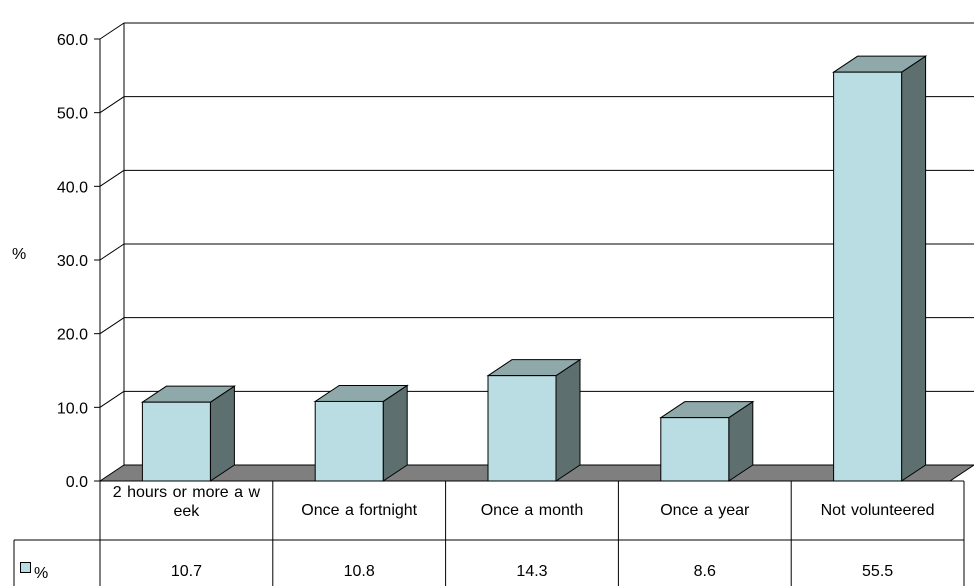 The height and width of the screenshot is (586, 974). What do you see at coordinates (705, 510) in the screenshot?
I see `x-tick-label: Once a year` at bounding box center [705, 510].